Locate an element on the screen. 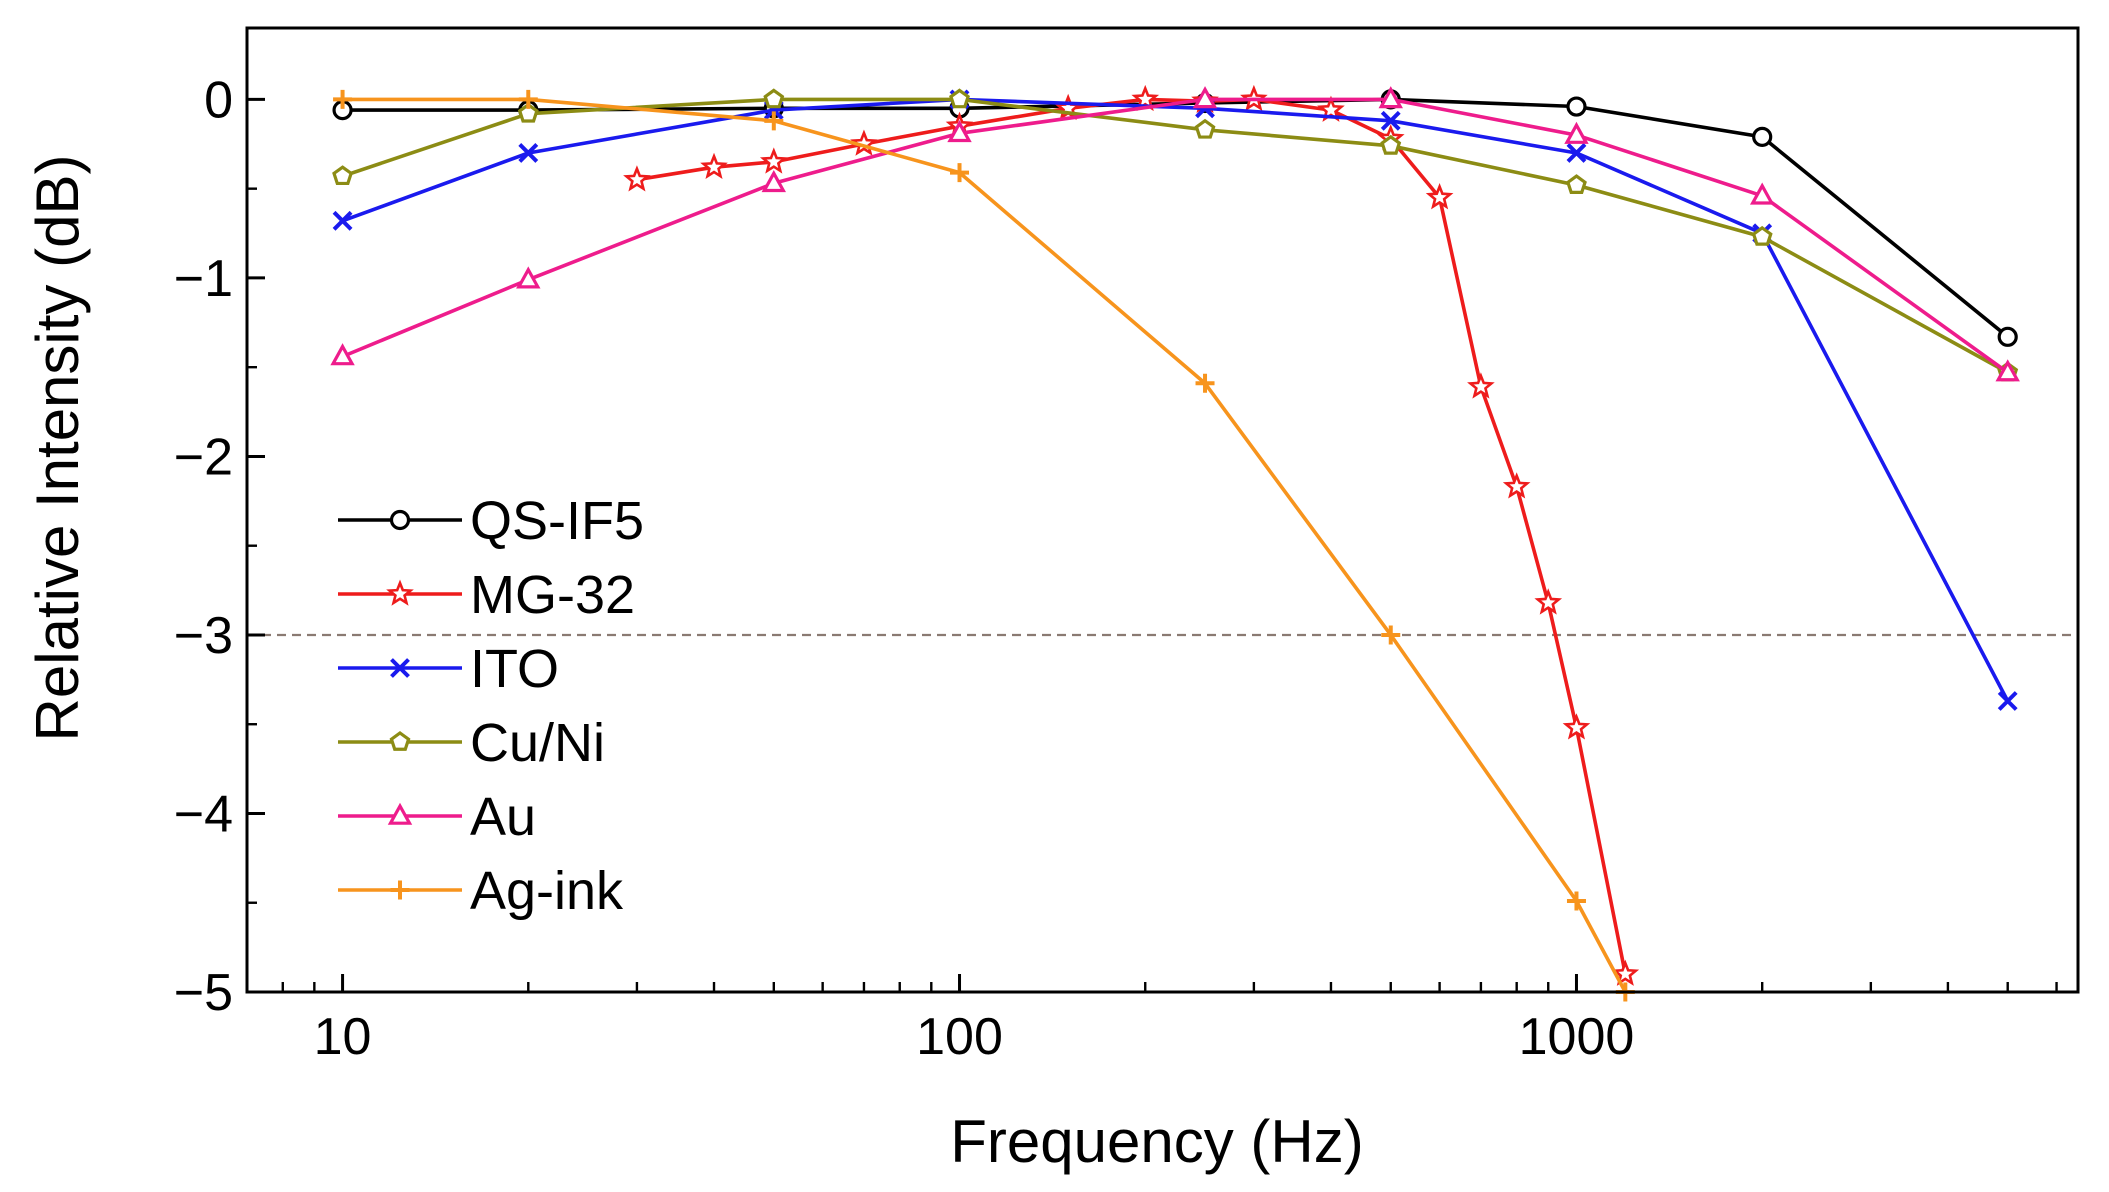 The height and width of the screenshot is (1192, 2109). legend-label-ag-ink: Ag-ink is located at coordinates (547, 891).